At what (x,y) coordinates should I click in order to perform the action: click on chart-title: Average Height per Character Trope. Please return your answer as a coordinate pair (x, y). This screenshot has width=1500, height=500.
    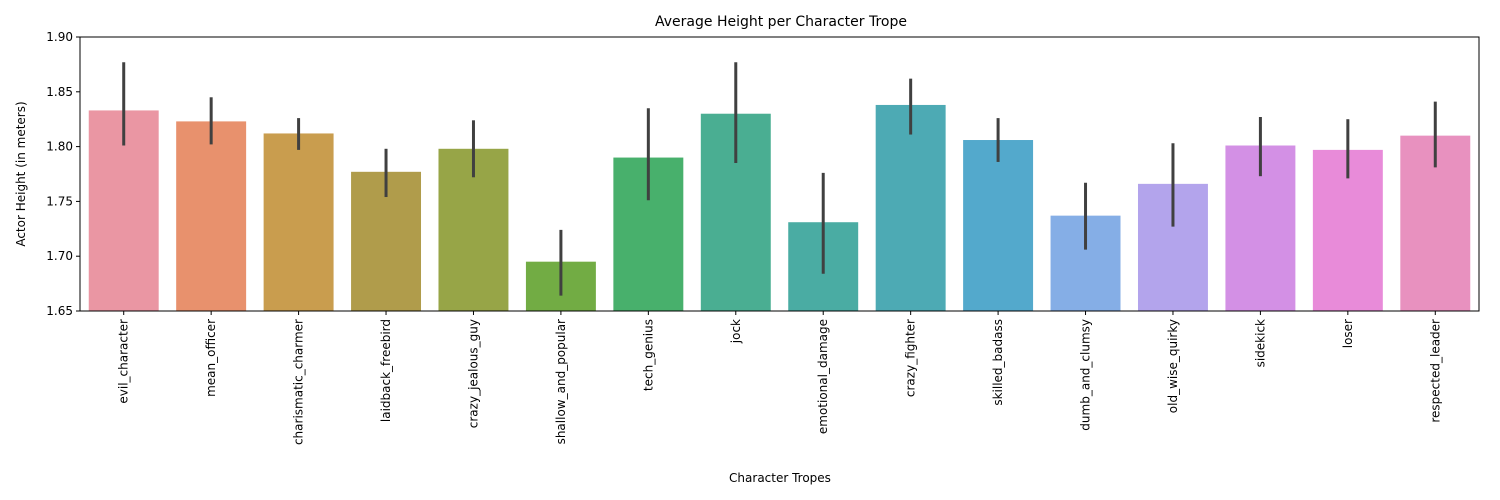
    Looking at the image, I should click on (781, 22).